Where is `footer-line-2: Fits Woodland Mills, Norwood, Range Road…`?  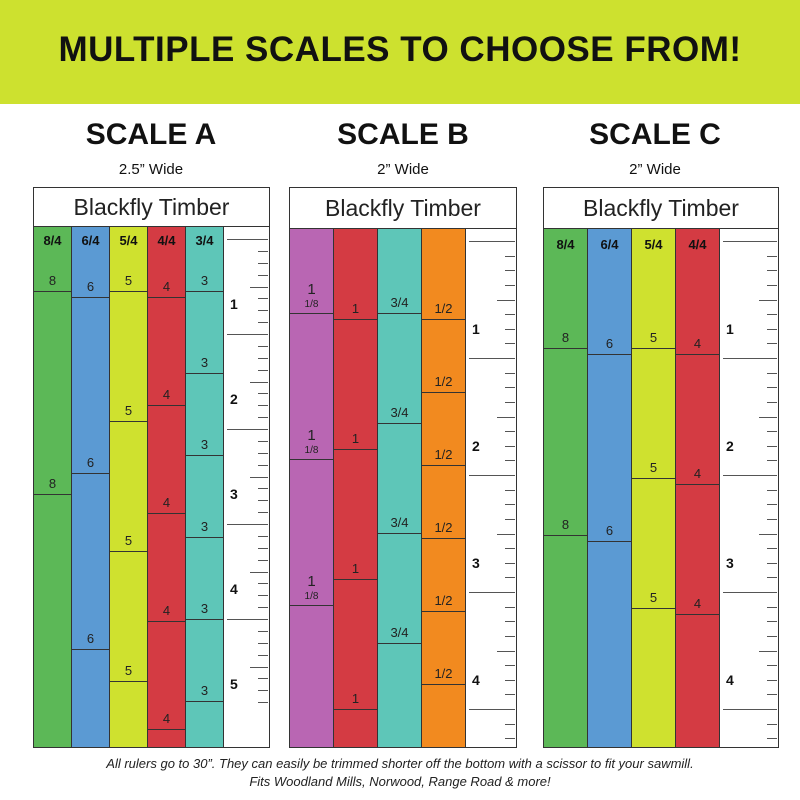
footer-line-2: Fits Woodland Mills, Norwood, Range Road… is located at coordinates (400, 781).